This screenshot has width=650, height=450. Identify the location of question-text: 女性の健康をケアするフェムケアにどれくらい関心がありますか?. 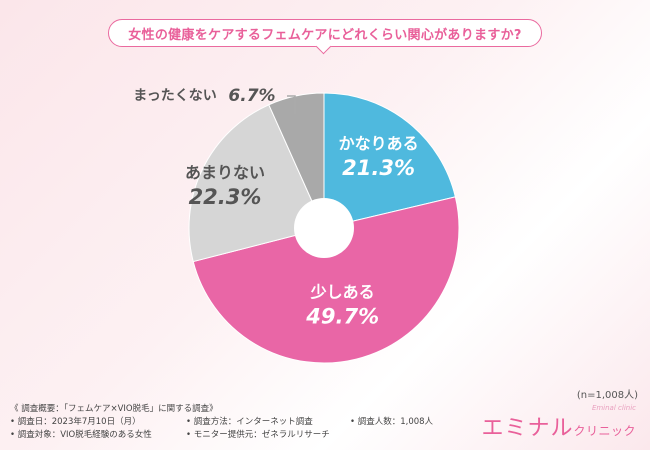
(325, 35).